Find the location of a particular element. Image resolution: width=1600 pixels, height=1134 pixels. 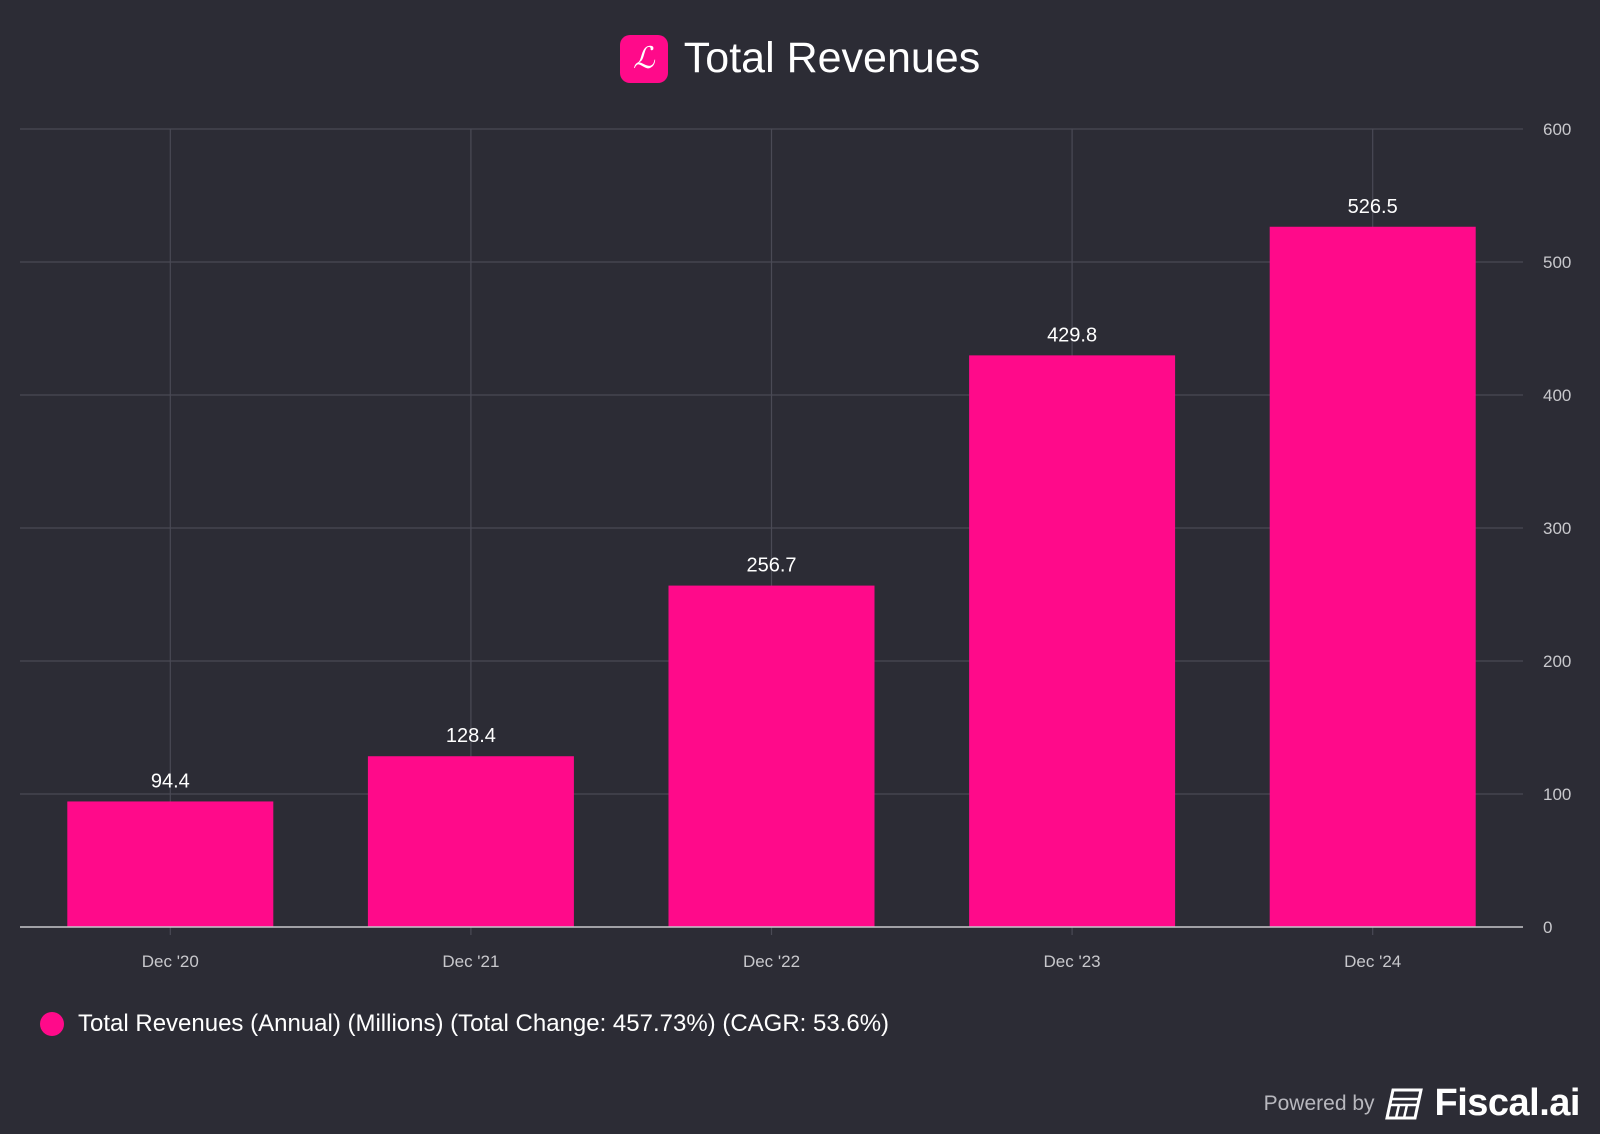

x-tick-label: Dec '22 is located at coordinates (771, 961).